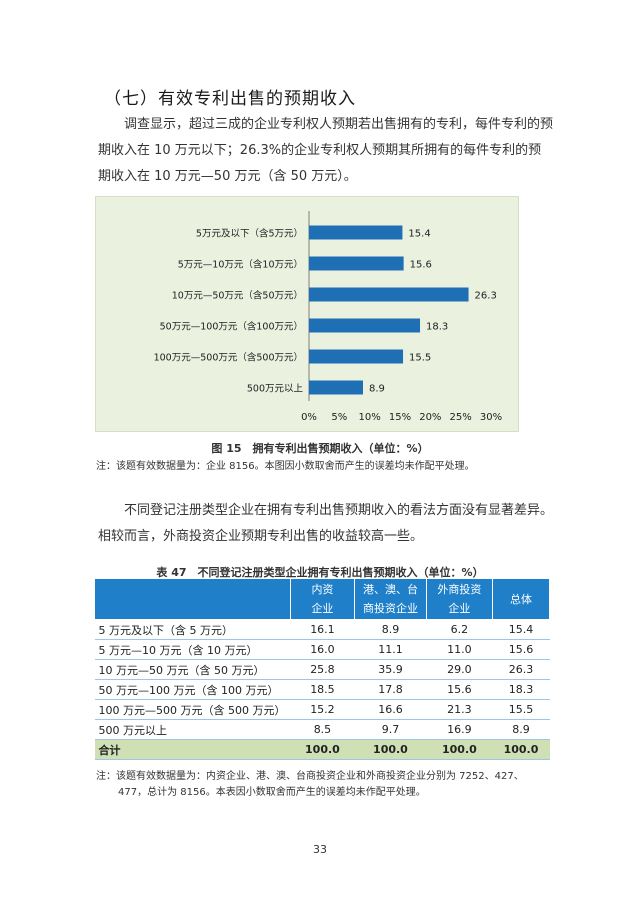 This screenshot has height=906, width=640. Describe the element at coordinates (459, 629) in the screenshot. I see `cell-foreign: 6.2` at that location.